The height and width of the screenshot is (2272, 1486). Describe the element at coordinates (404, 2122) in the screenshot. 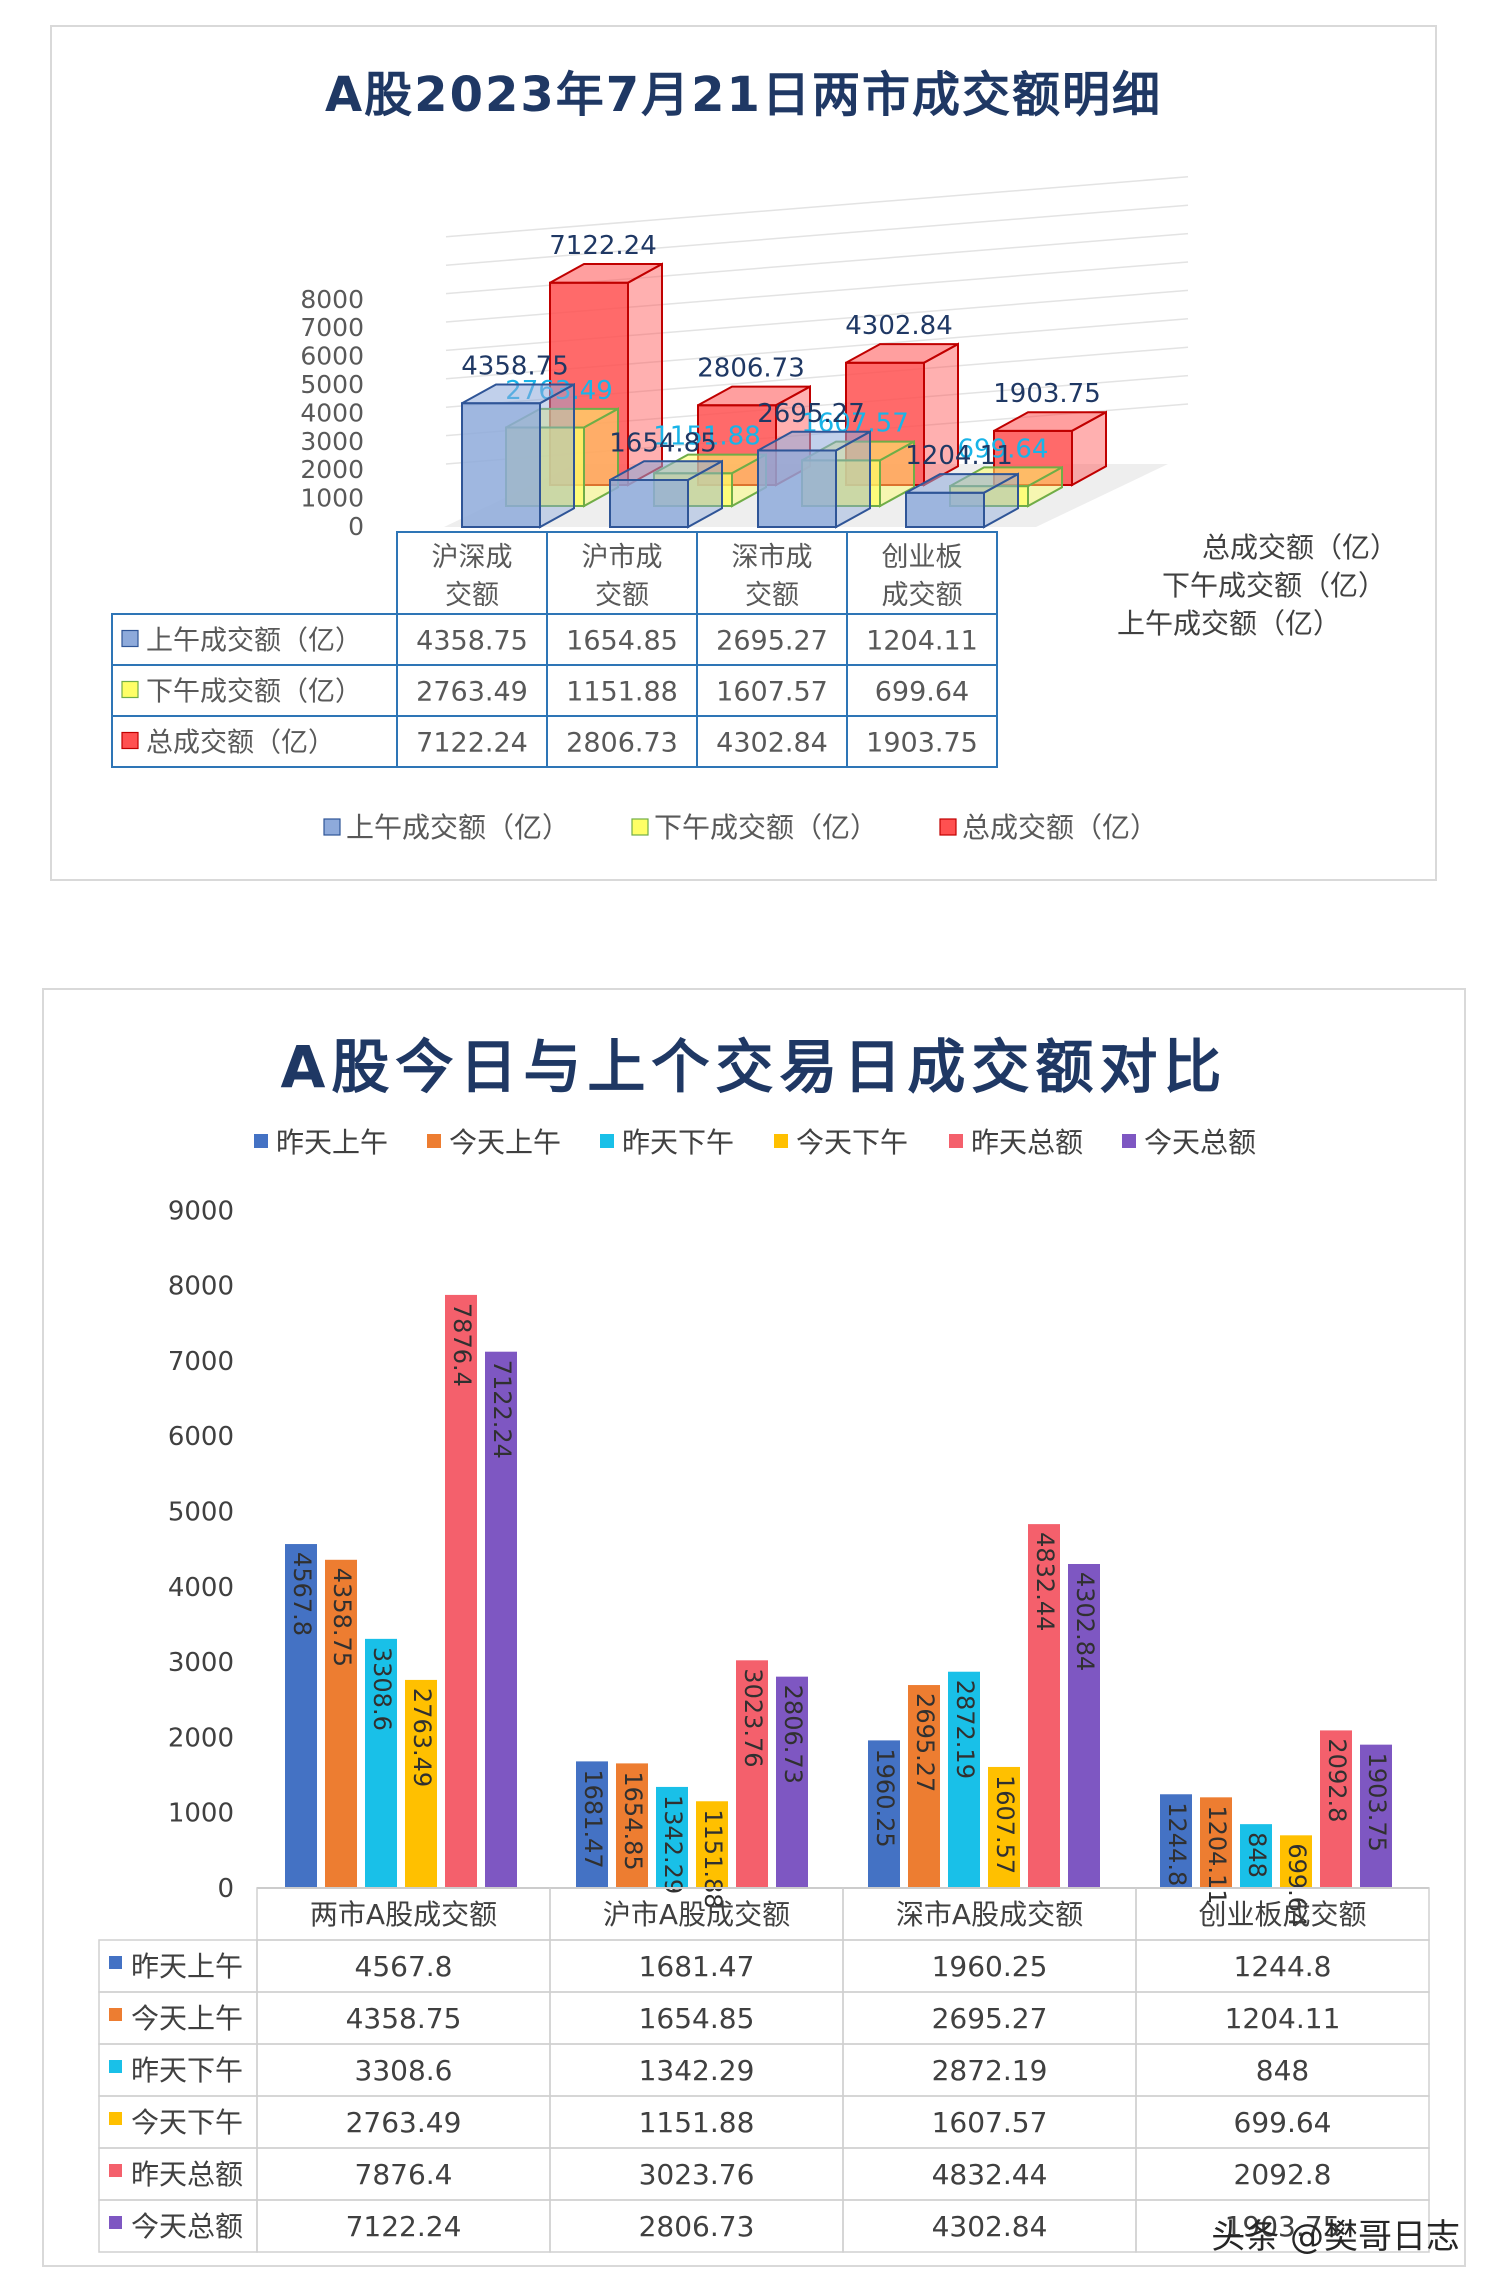

I see `table-cell-value: 2763.49` at that location.